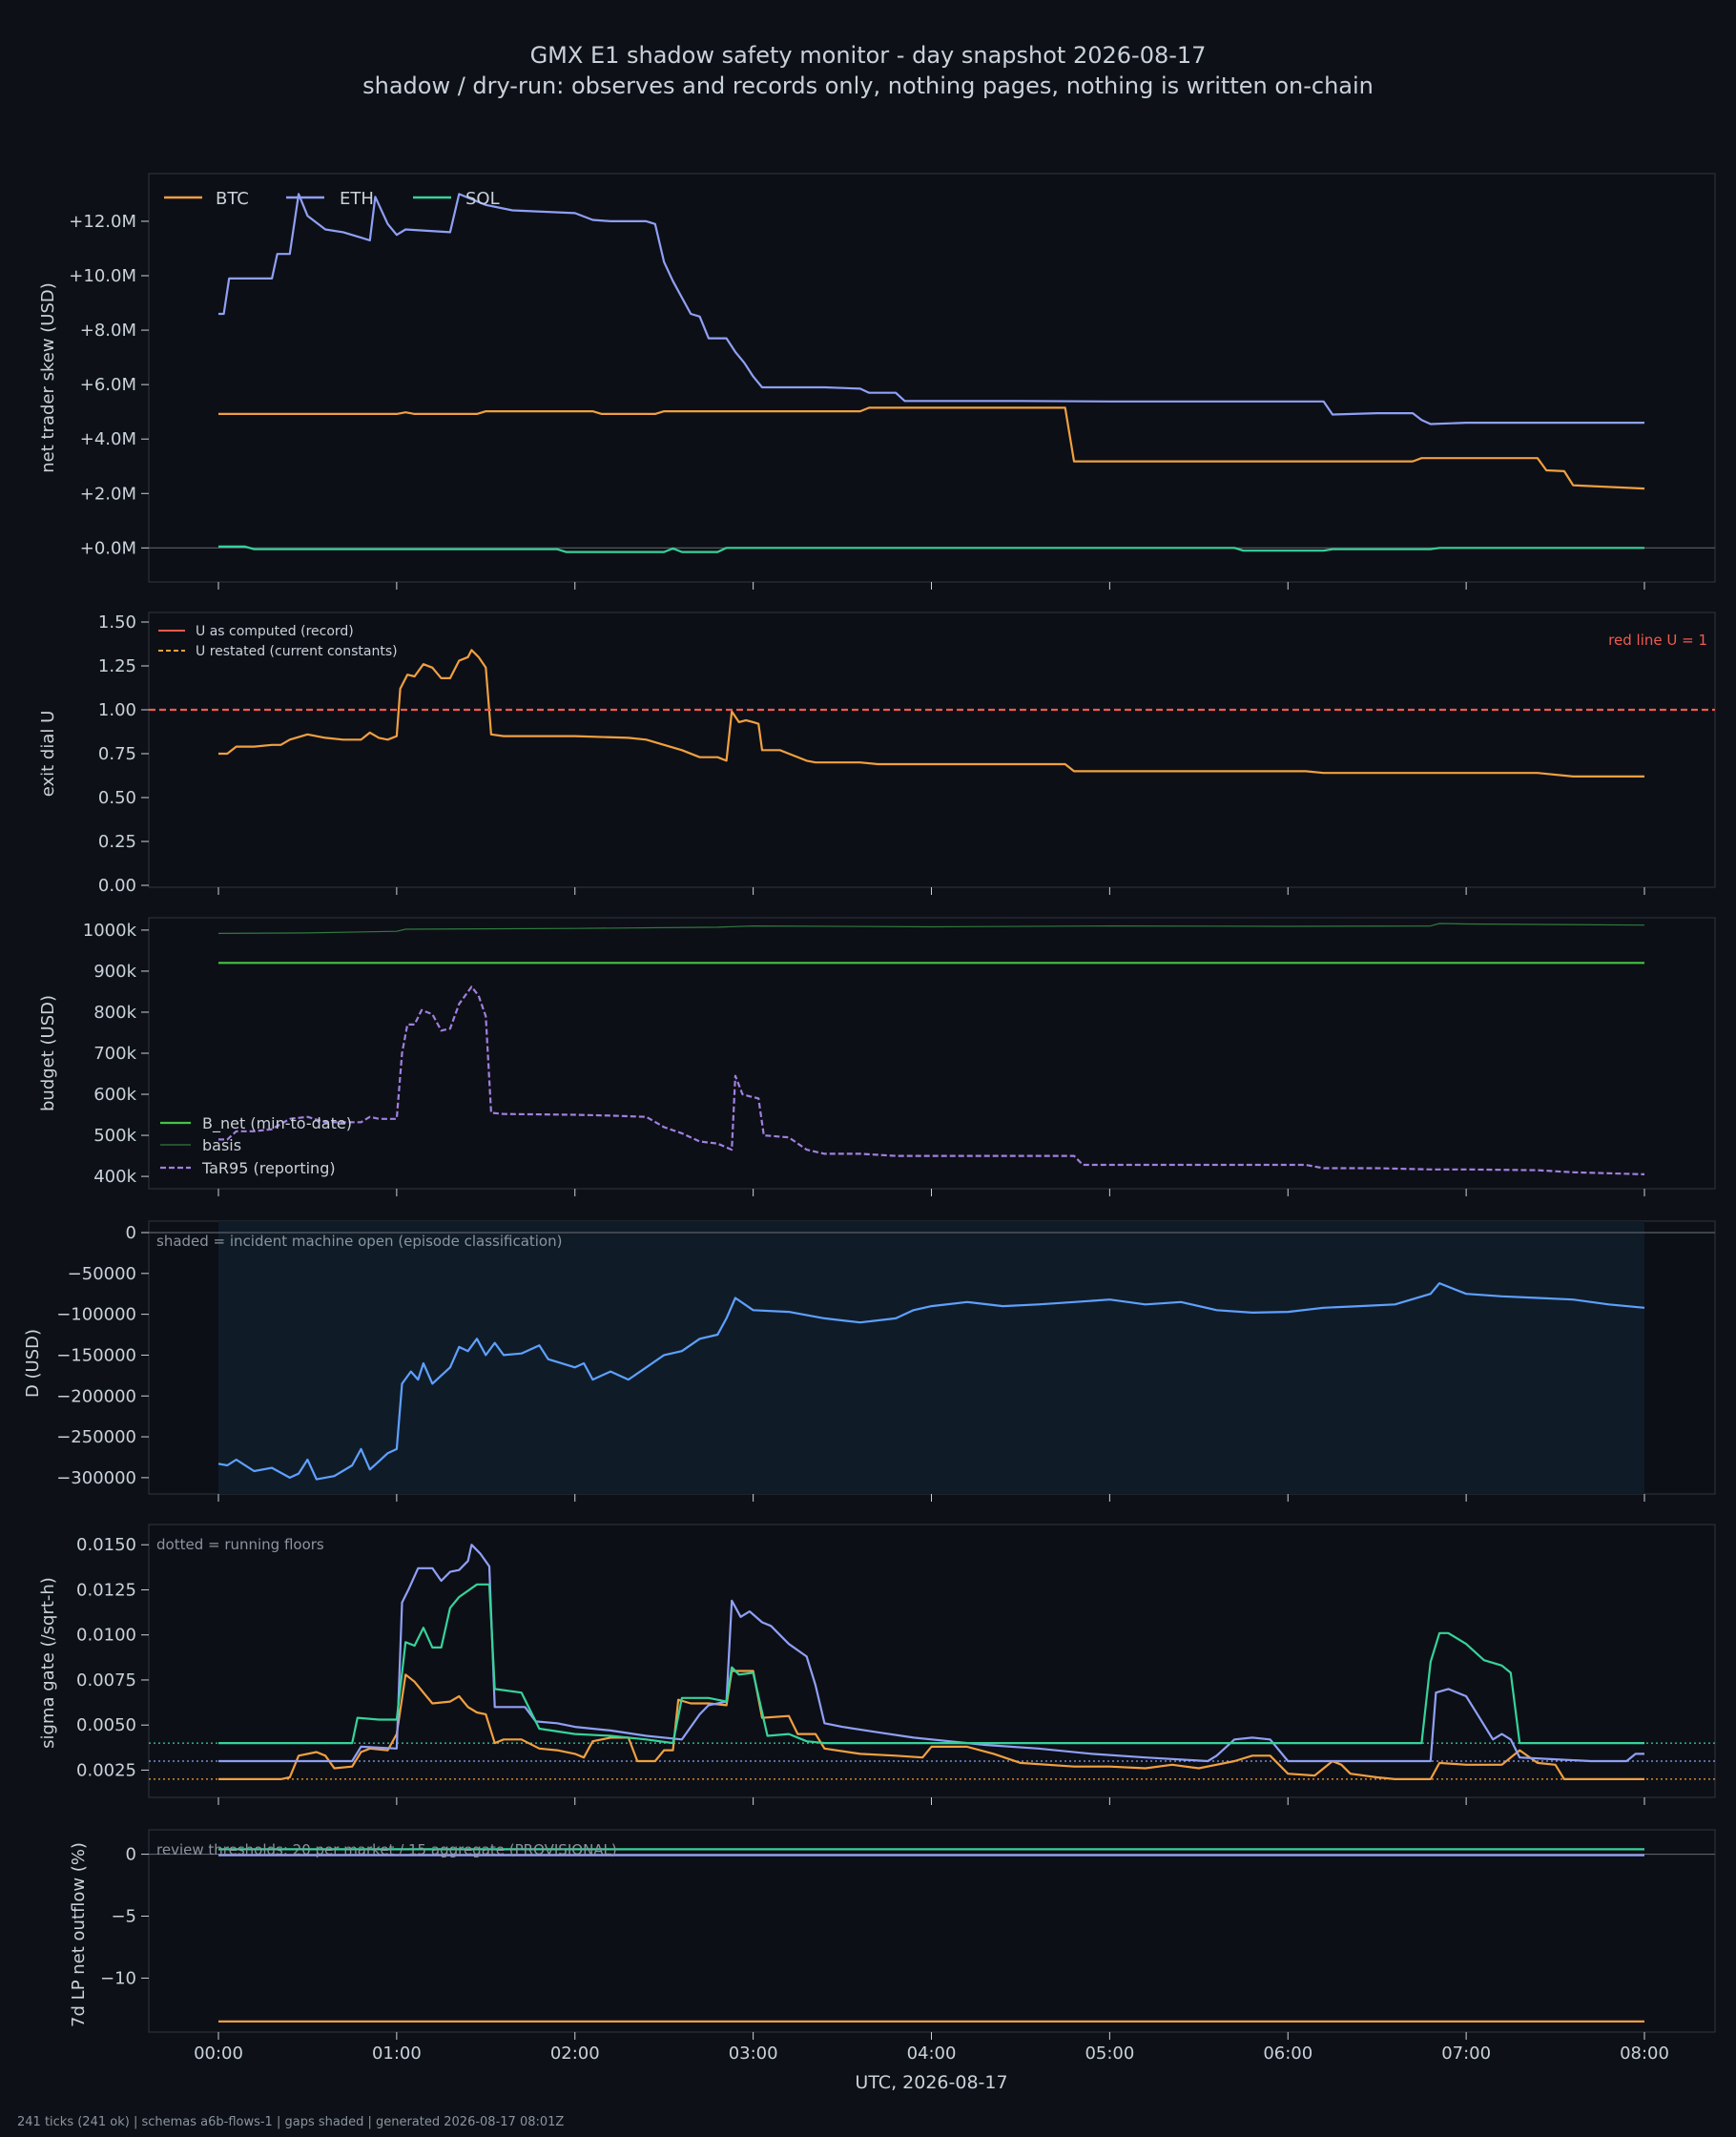 This screenshot has width=1736, height=2137. What do you see at coordinates (240, 1544) in the screenshot?
I see `panel-annotation: dotted = running floors` at bounding box center [240, 1544].